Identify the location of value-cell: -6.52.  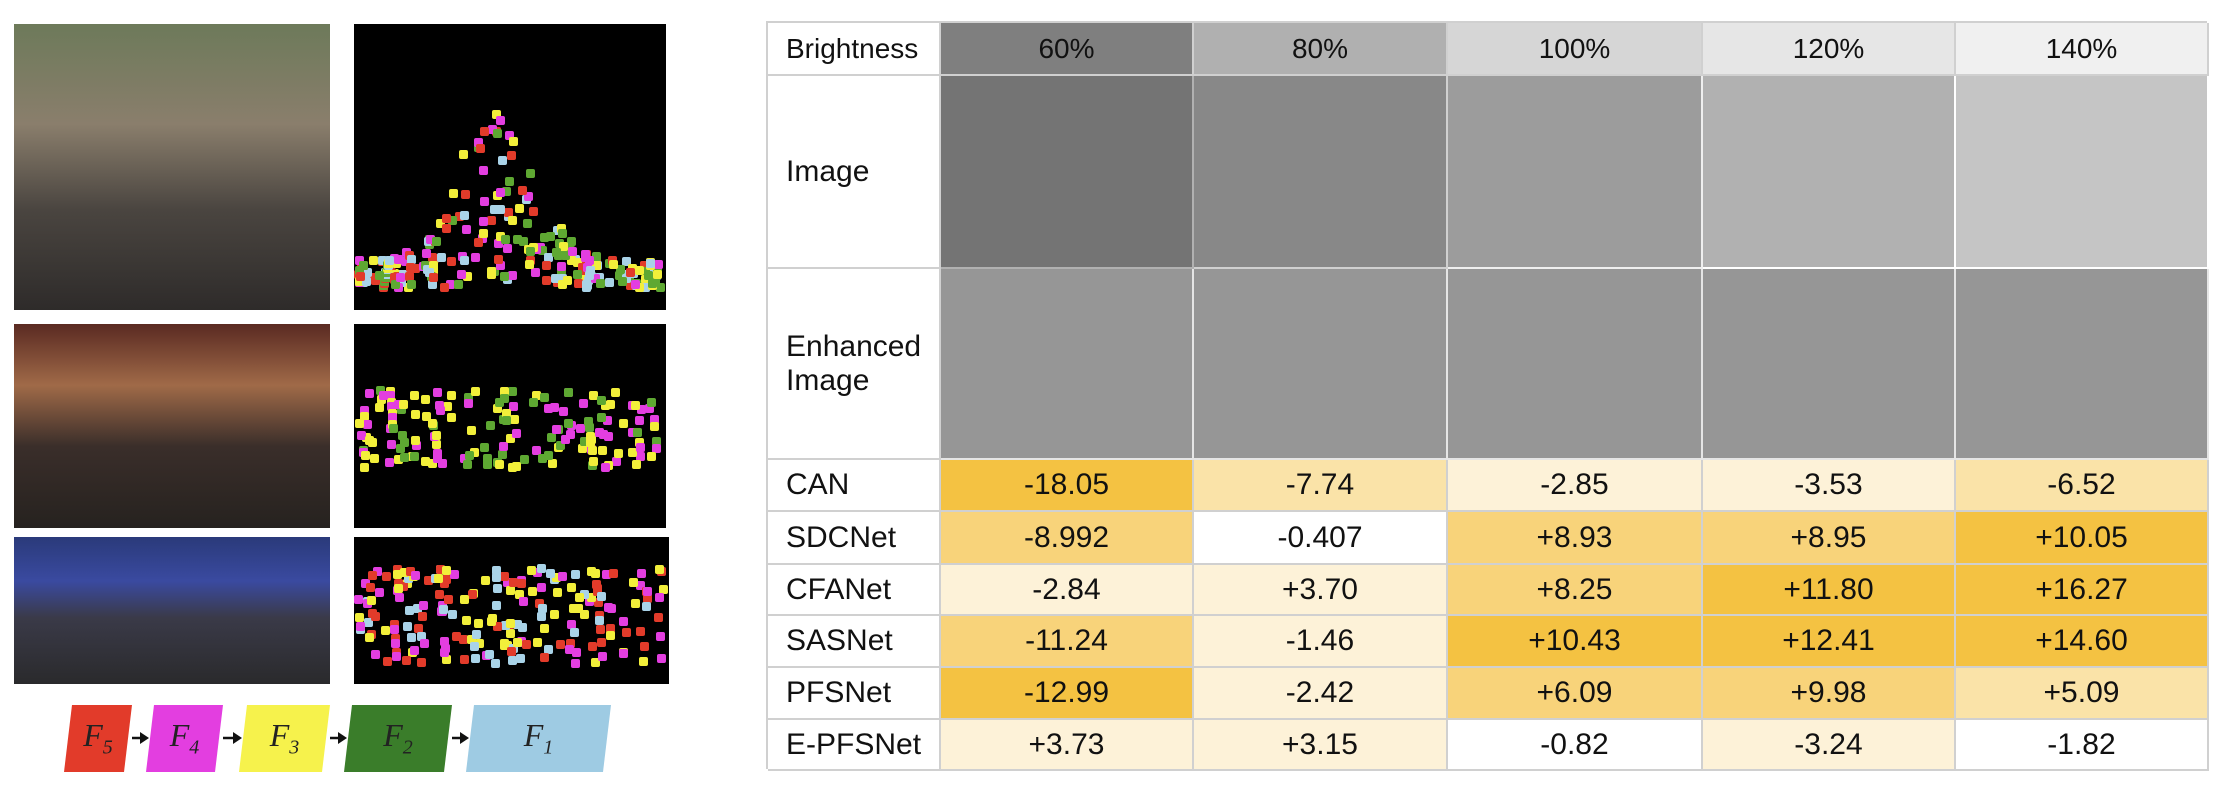
(2082, 486).